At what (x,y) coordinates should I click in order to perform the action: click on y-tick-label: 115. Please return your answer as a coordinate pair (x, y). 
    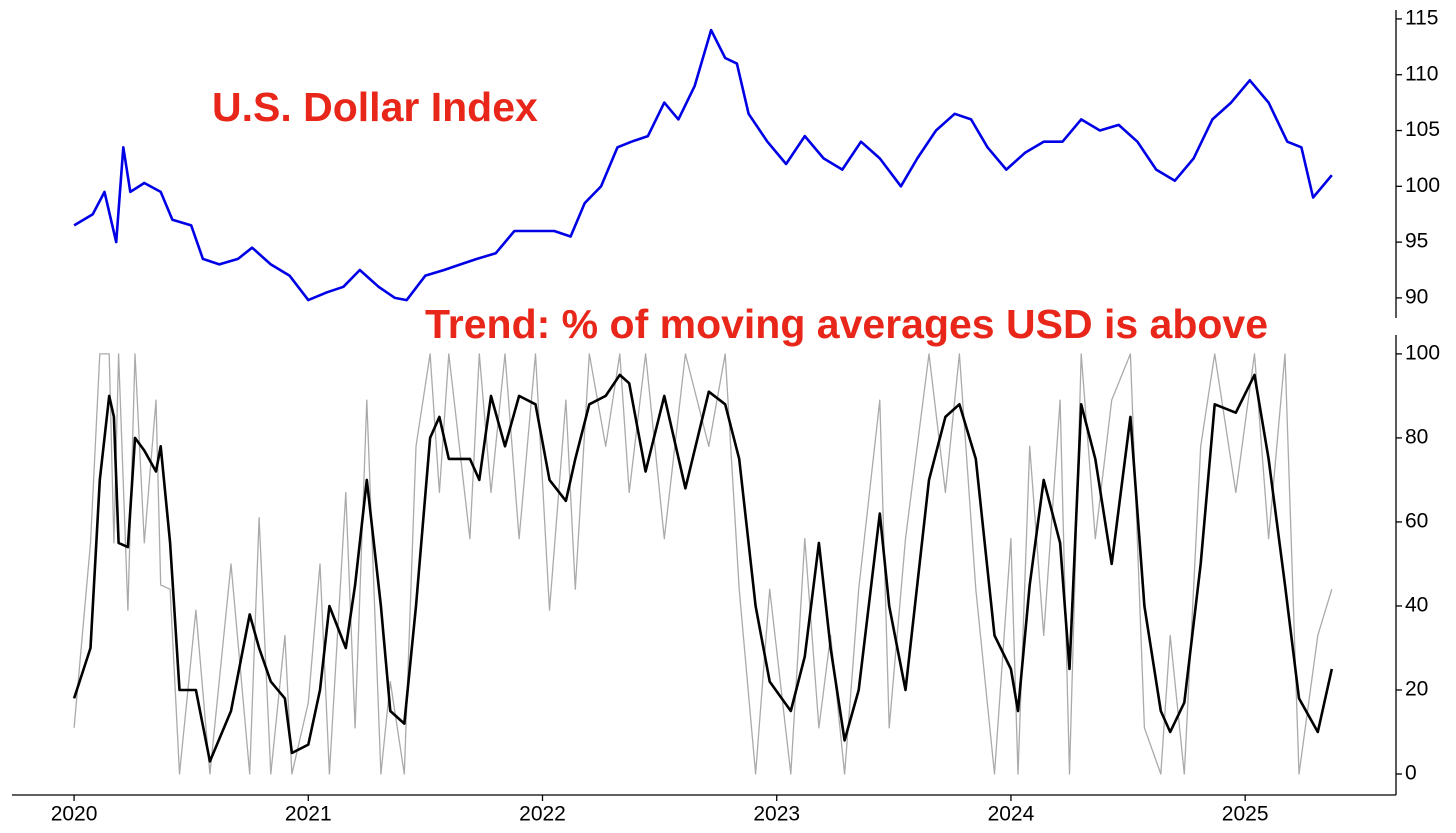
    Looking at the image, I should click on (1421, 17).